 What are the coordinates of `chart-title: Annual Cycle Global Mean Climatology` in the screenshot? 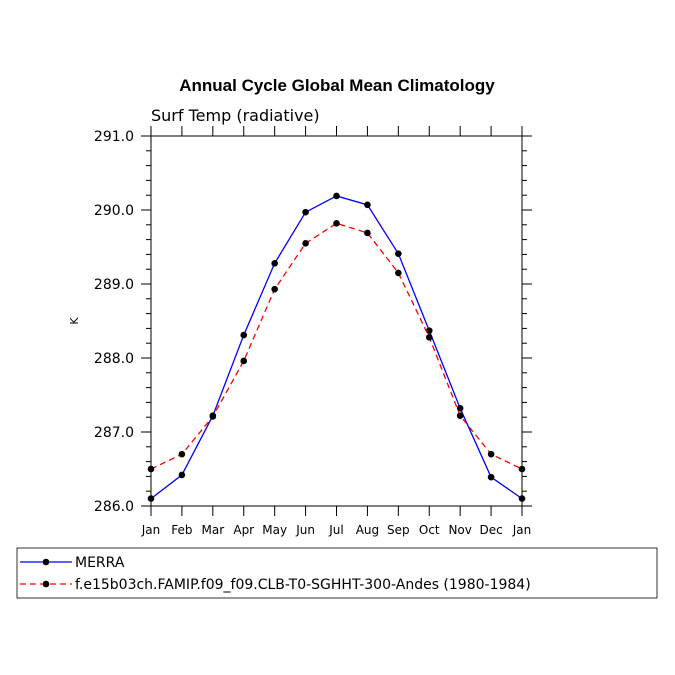 It's located at (337, 85).